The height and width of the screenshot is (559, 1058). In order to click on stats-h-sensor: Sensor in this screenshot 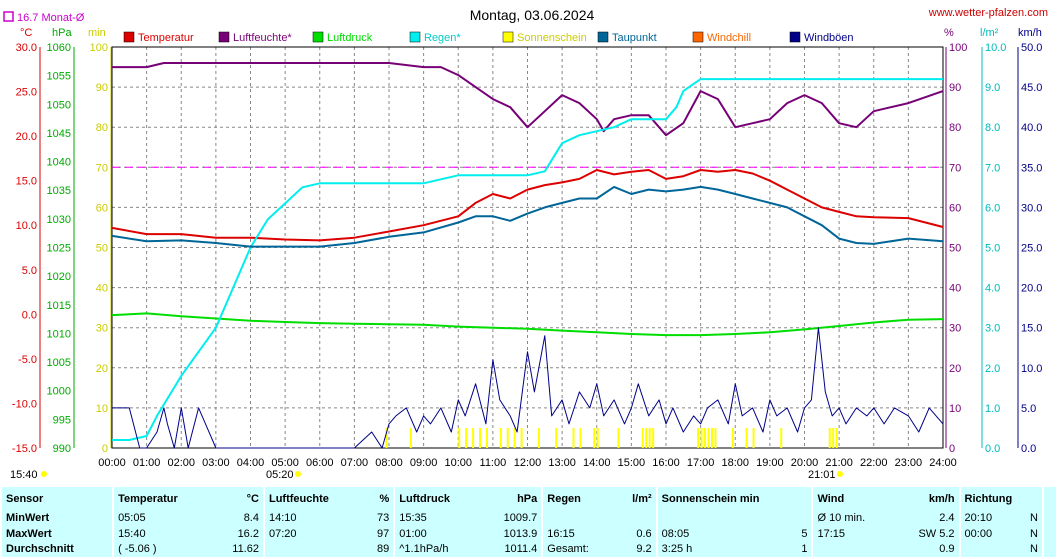, I will do `click(25, 498)`.